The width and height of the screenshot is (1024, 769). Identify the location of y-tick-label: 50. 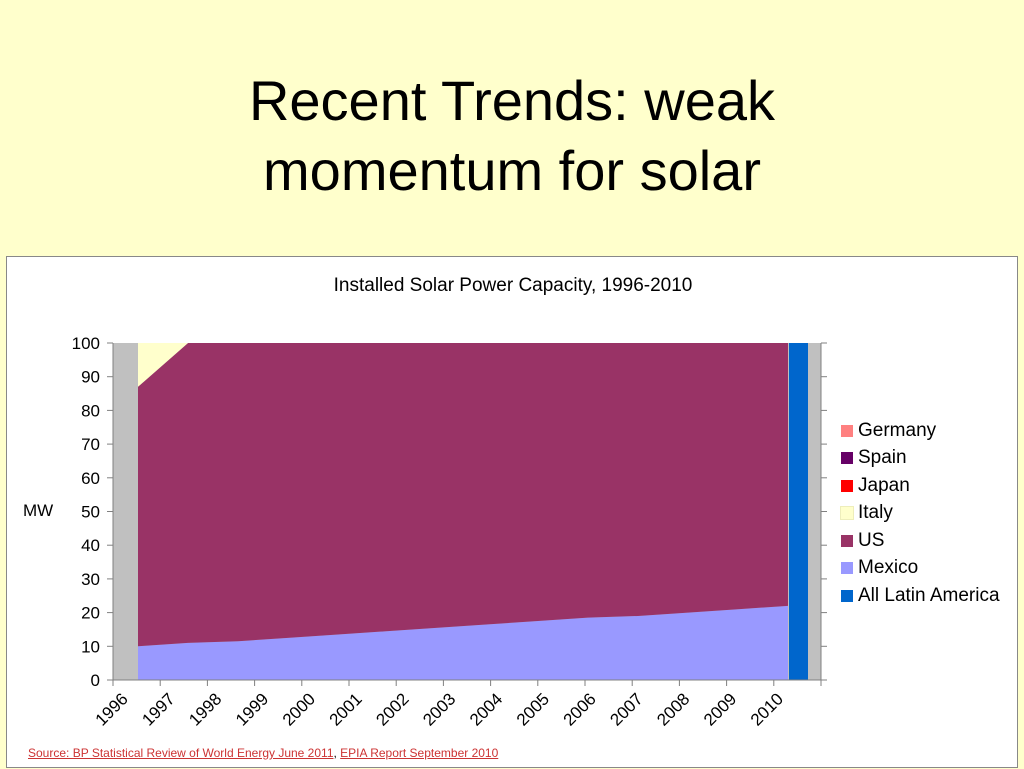
(90, 512).